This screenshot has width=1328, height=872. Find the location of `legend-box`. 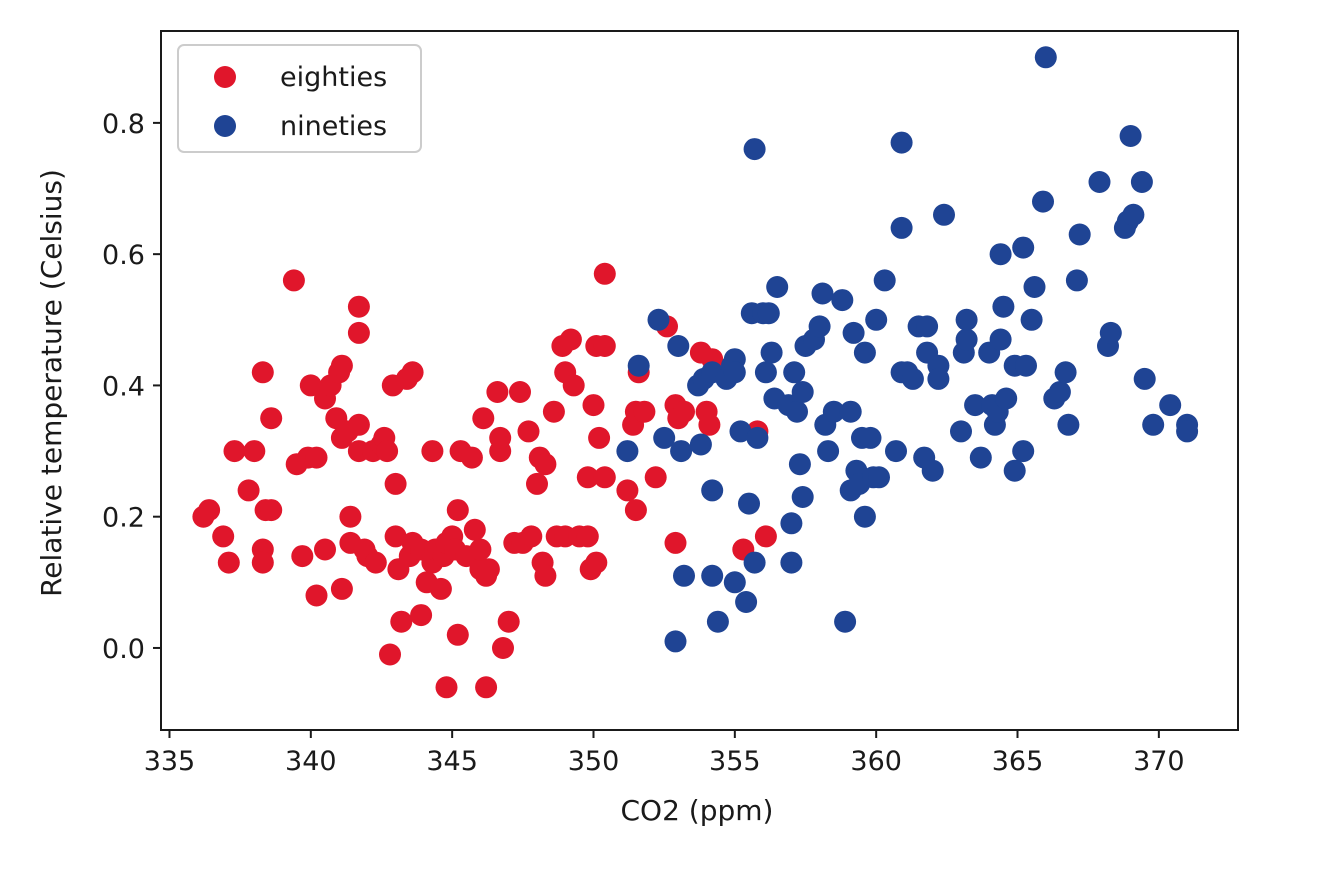

legend-box is located at coordinates (299, 98).